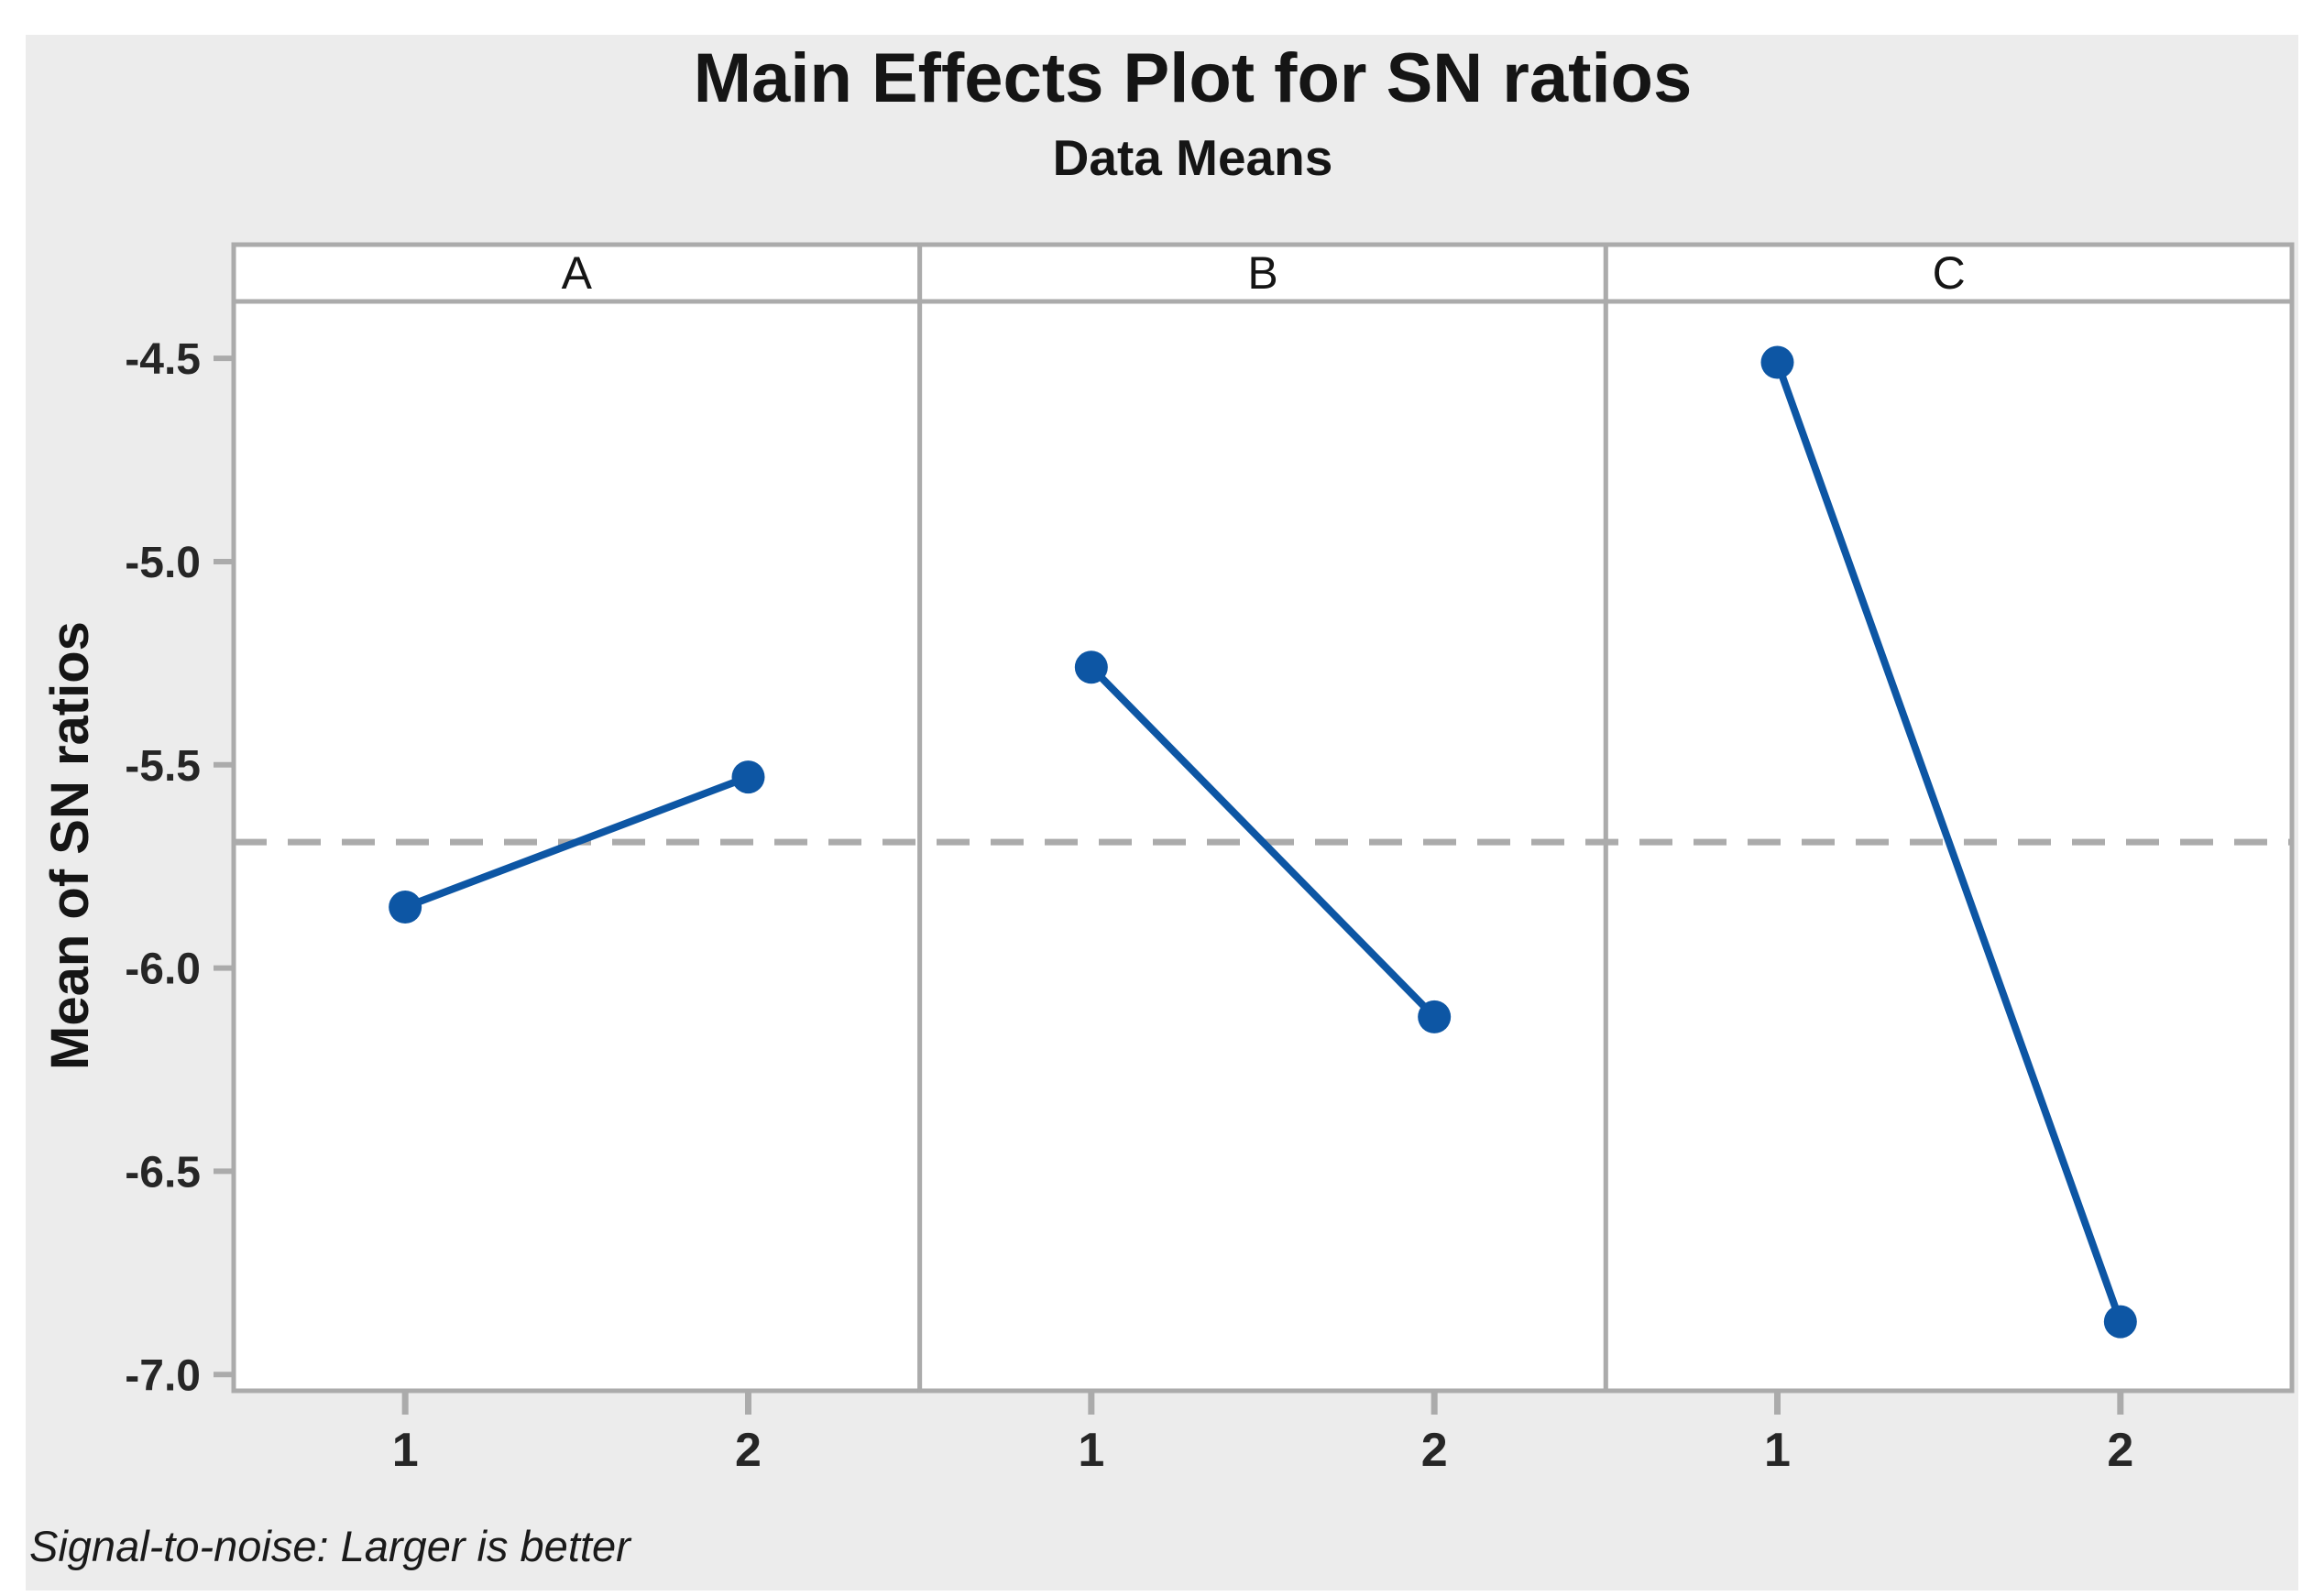  Describe the element at coordinates (329, 1546) in the screenshot. I see `footnote-text: Signal-to-noise: Larger is better` at that location.